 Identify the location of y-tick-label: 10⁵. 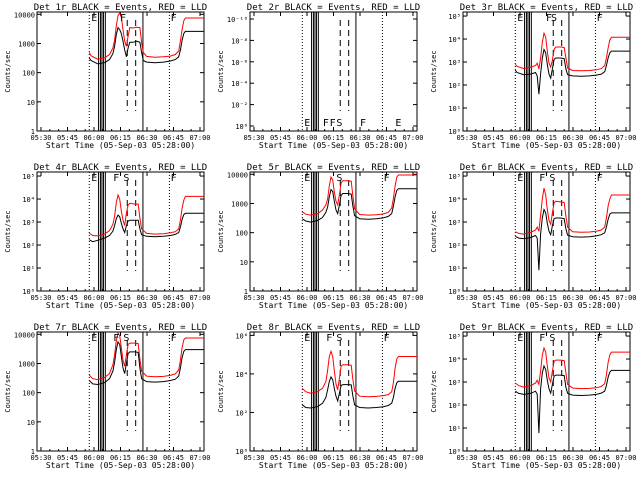
(454, 17).